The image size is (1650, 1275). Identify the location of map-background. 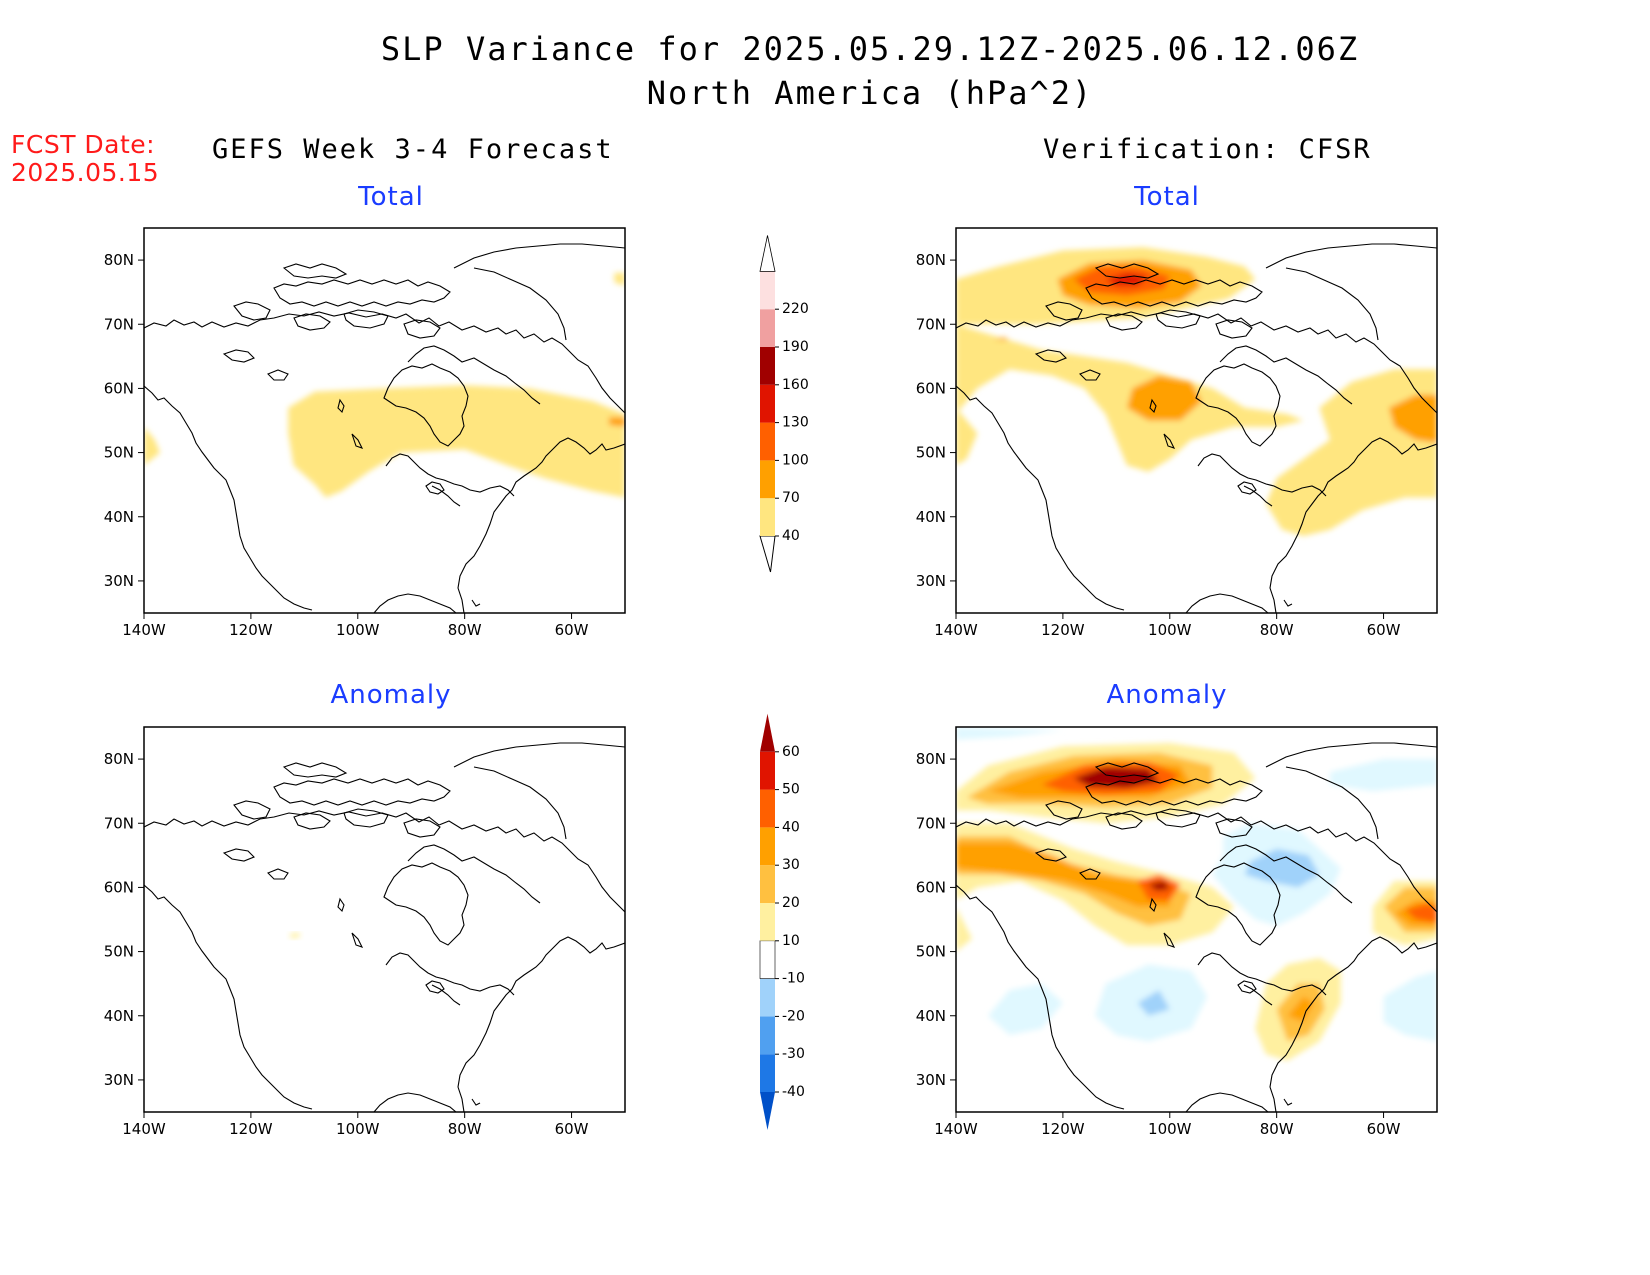
(384, 919).